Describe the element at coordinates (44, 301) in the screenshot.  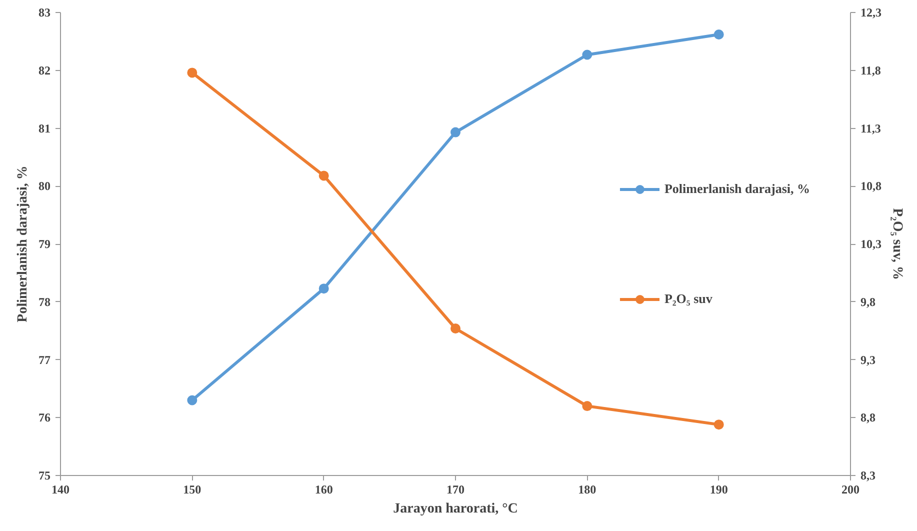
I see `y-tick-label: 78` at that location.